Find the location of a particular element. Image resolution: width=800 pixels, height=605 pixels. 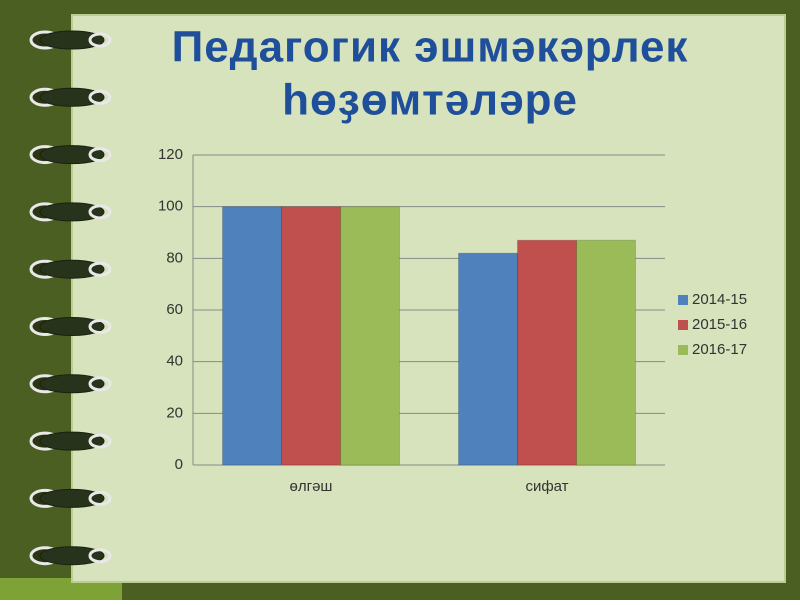

x-tick-label: өлгәш is located at coordinates (311, 486).